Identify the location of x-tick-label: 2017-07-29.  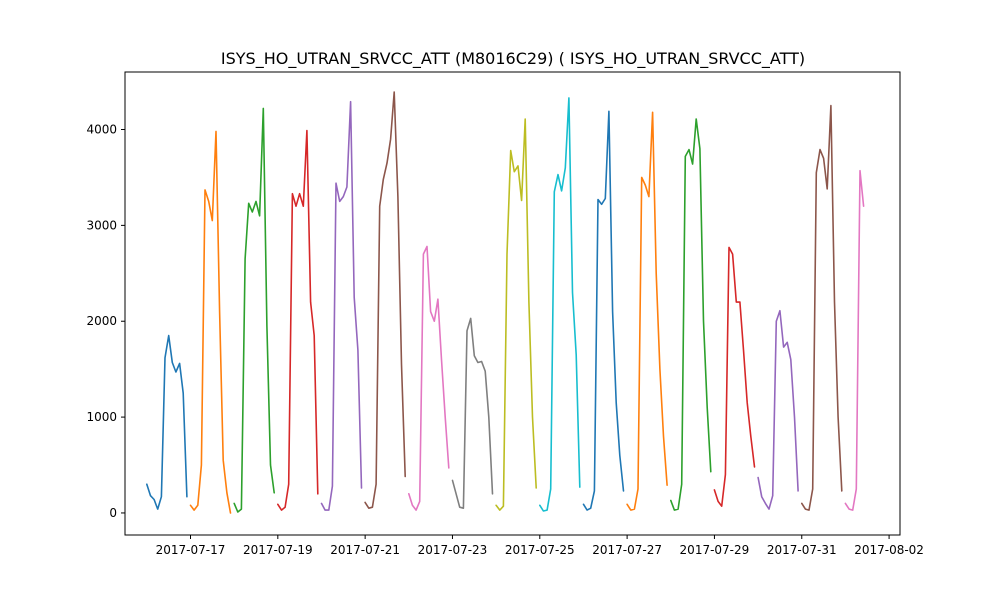
(715, 550).